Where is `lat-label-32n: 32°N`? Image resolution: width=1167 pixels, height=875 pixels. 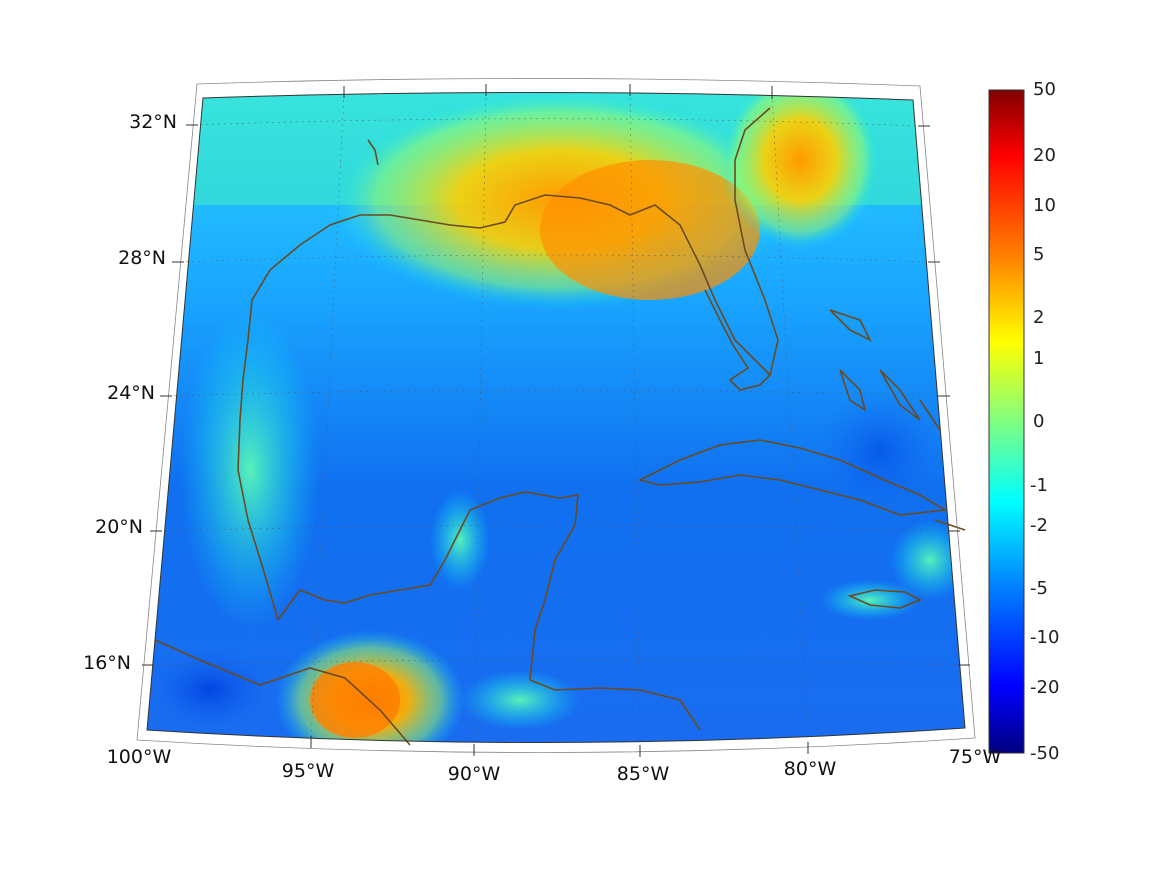 lat-label-32n: 32°N is located at coordinates (153, 122).